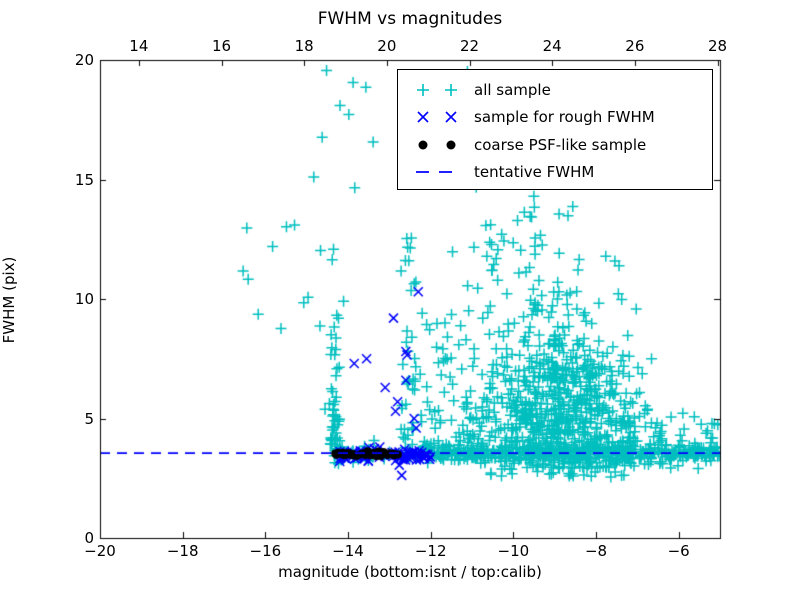 The height and width of the screenshot is (600, 800). Describe the element at coordinates (635, 46) in the screenshot. I see `x-top-tick-label: 26` at that location.